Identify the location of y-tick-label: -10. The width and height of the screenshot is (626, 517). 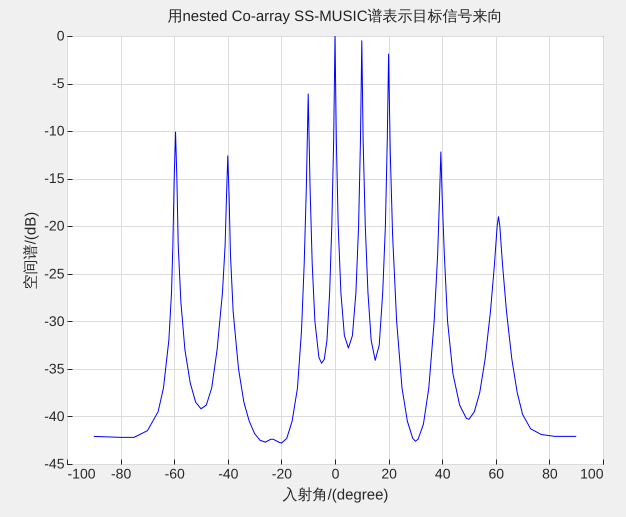
(54, 130).